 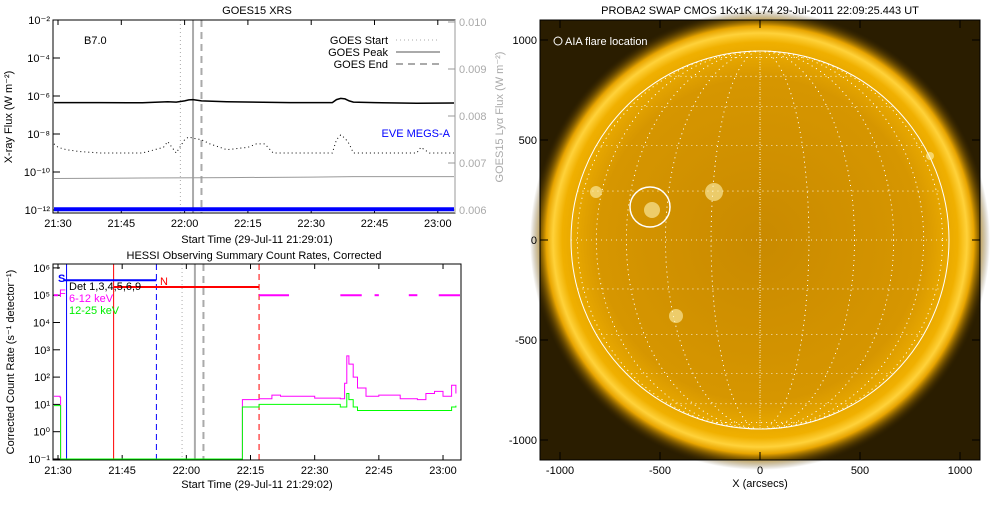 What do you see at coordinates (255, 427) in the screenshot?
I see `hessi-series-12-25-kev` at bounding box center [255, 427].